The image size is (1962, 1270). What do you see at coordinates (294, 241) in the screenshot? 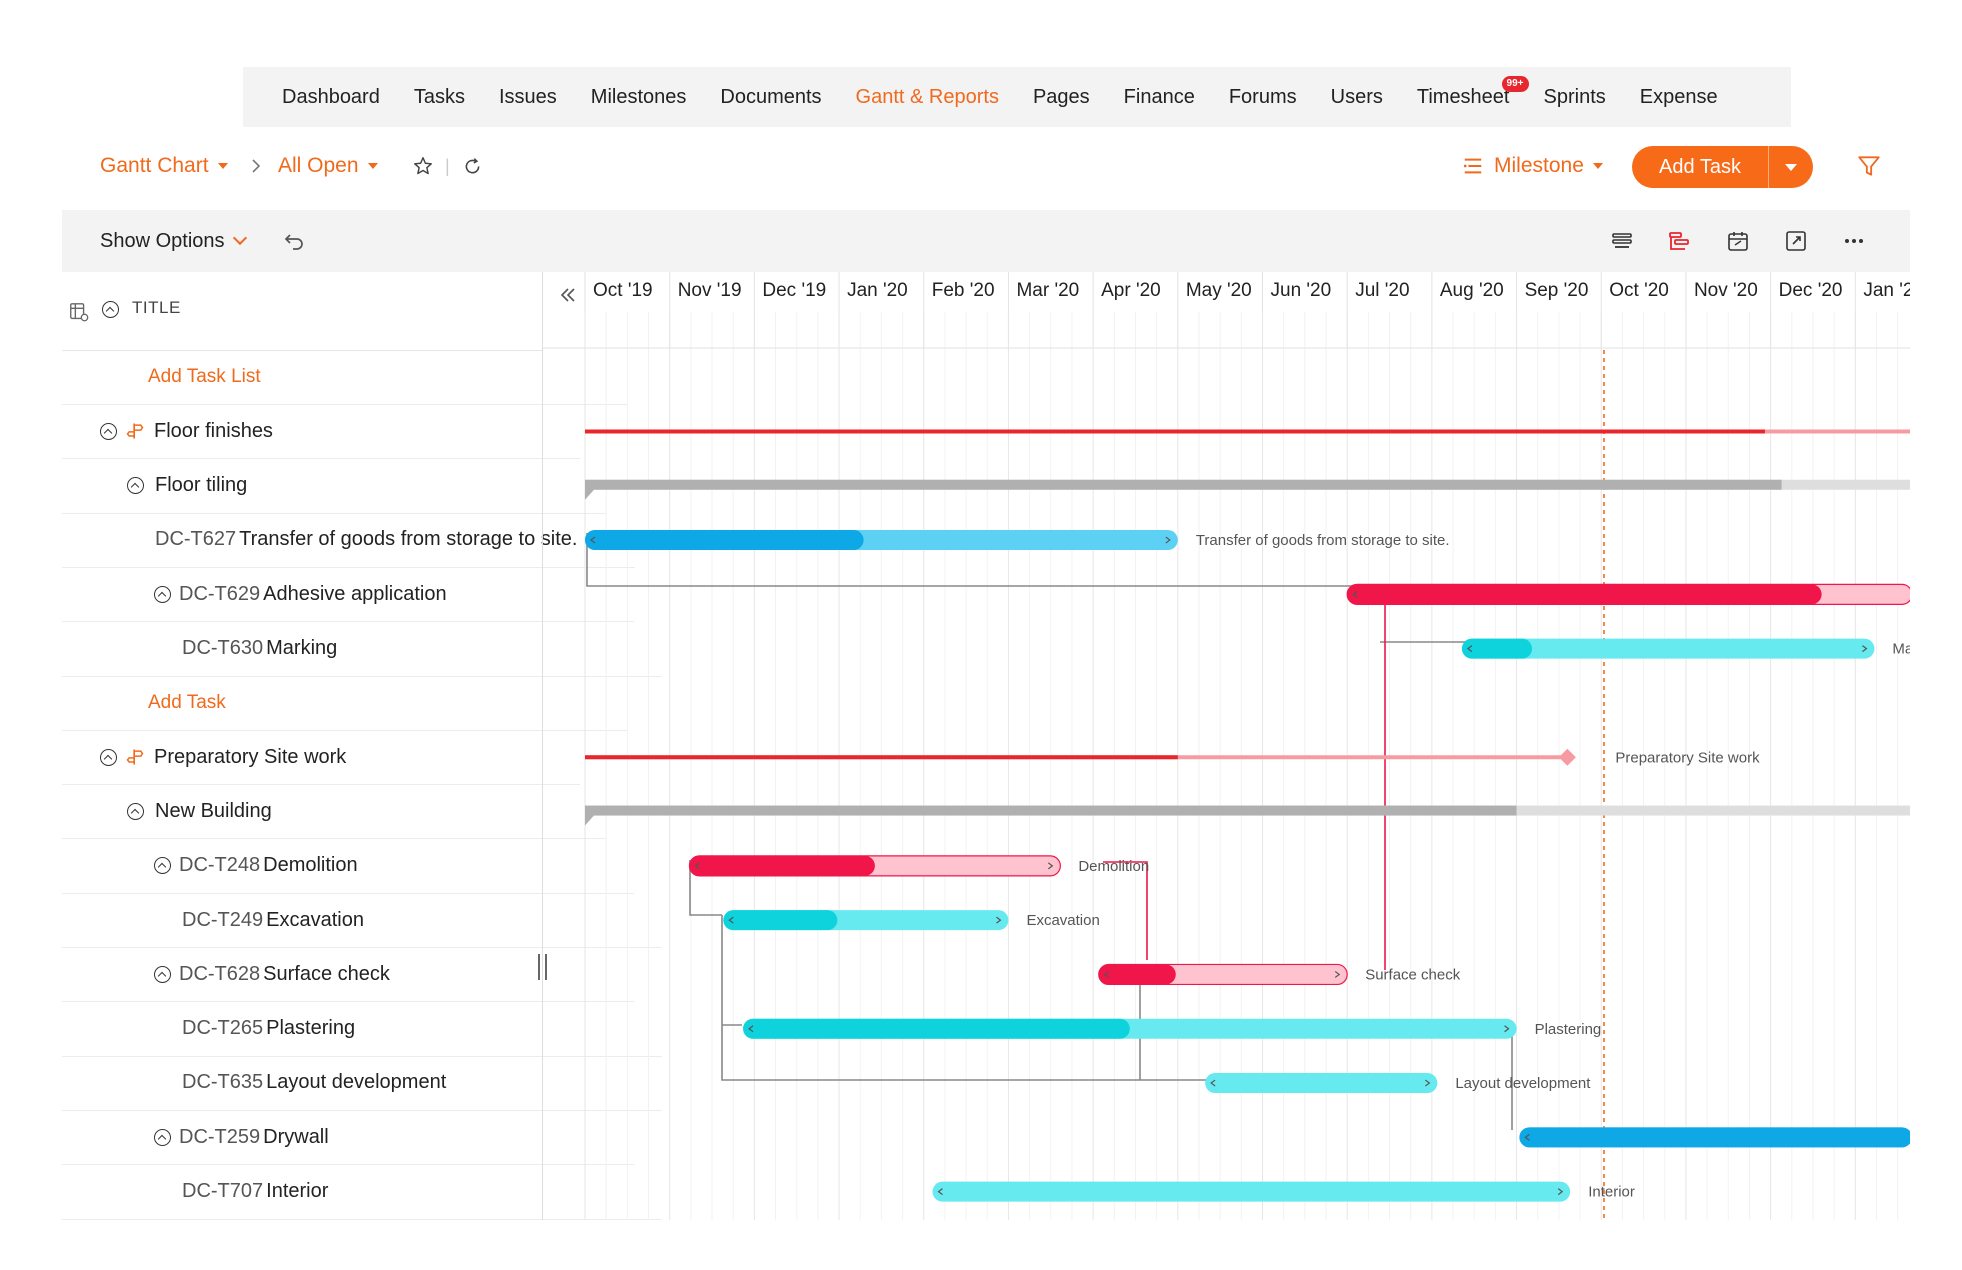
I see `undo-icon` at bounding box center [294, 241].